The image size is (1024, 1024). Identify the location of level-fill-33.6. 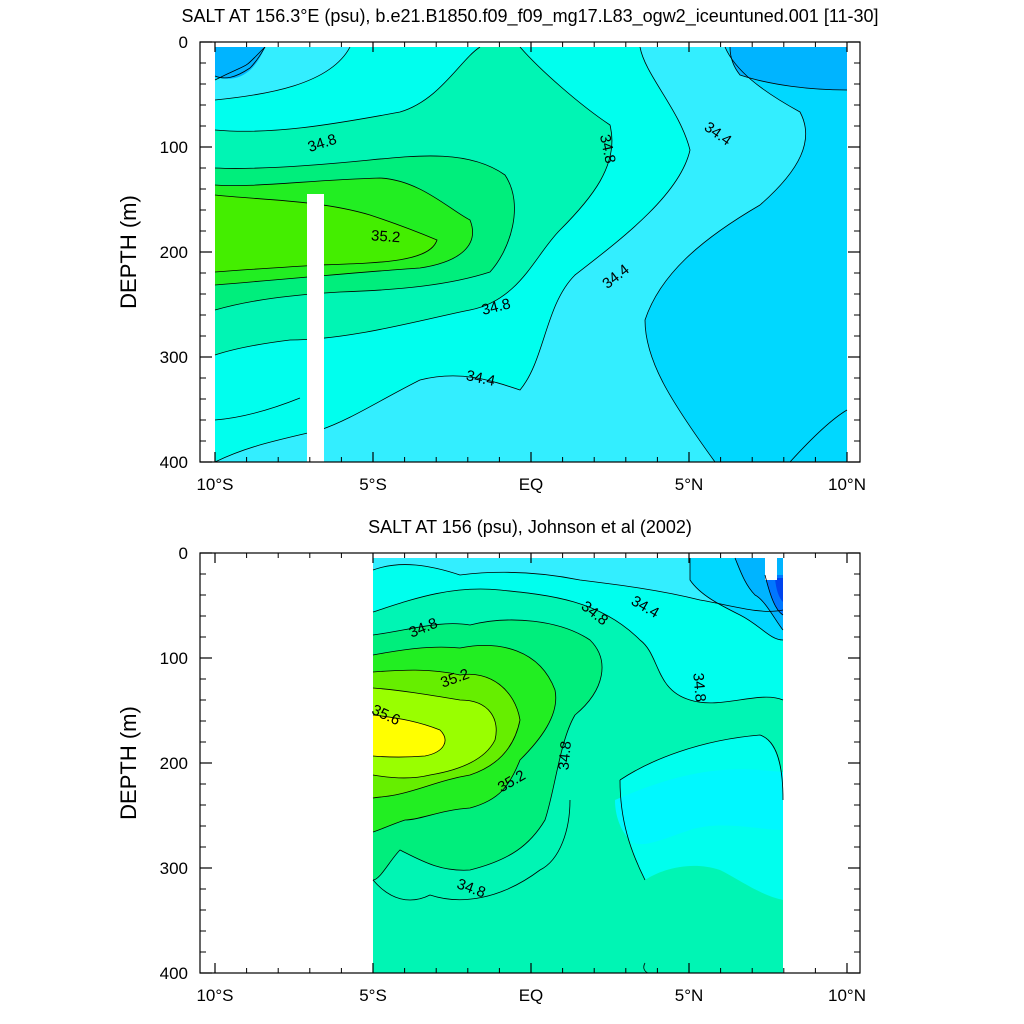
(779, 590).